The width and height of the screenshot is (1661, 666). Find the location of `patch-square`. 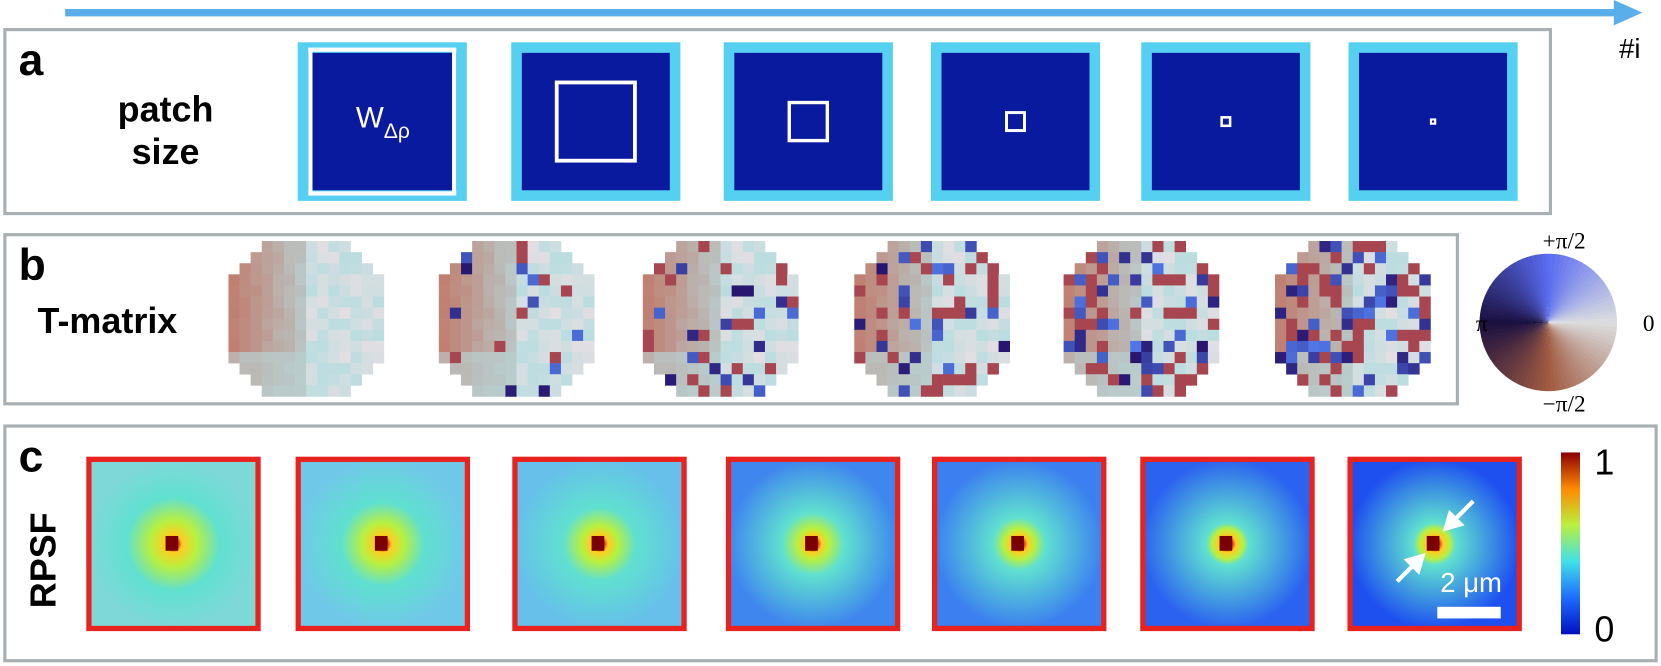

patch-square is located at coordinates (382, 121).